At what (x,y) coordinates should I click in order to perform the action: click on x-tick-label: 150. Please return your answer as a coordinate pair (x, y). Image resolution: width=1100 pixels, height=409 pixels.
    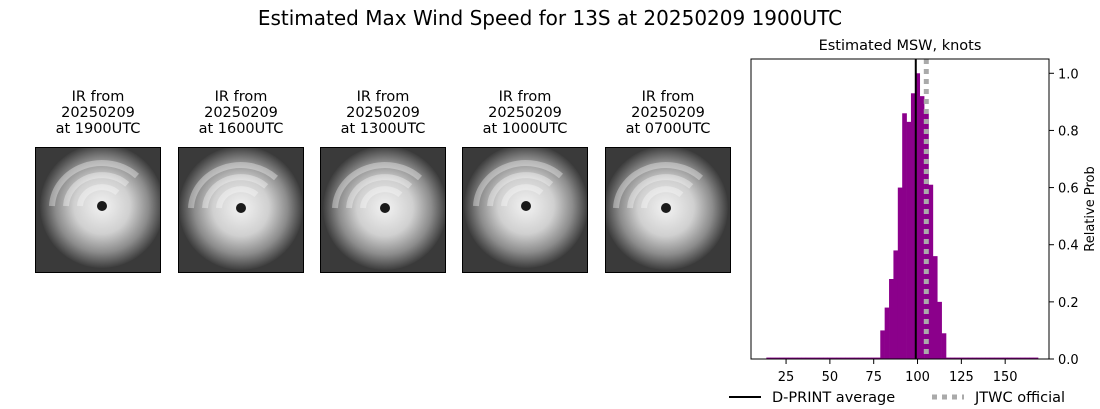
    Looking at the image, I should click on (1005, 377).